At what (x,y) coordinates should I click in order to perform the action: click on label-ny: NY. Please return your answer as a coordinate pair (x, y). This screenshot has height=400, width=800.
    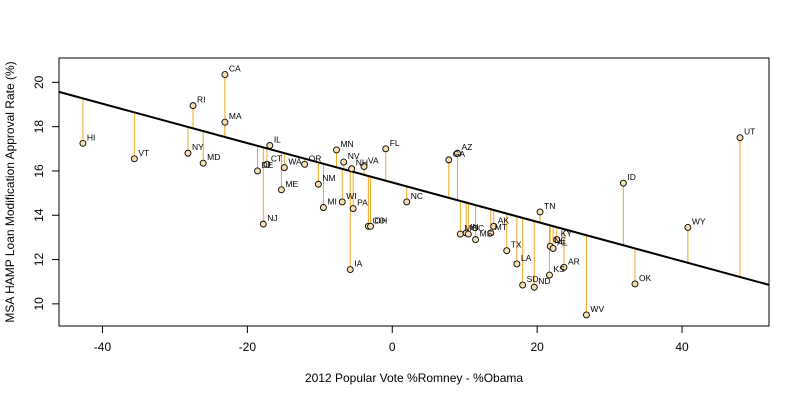
    Looking at the image, I should click on (198, 147).